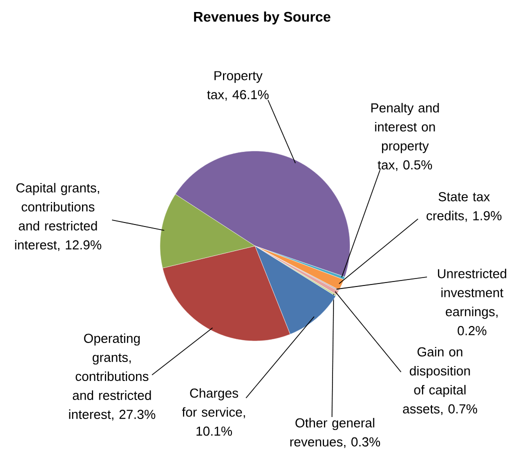 The width and height of the screenshot is (515, 462). What do you see at coordinates (440, 381) in the screenshot?
I see `slice-label: Gain on disposition of capital assets, 0.7%` at bounding box center [440, 381].